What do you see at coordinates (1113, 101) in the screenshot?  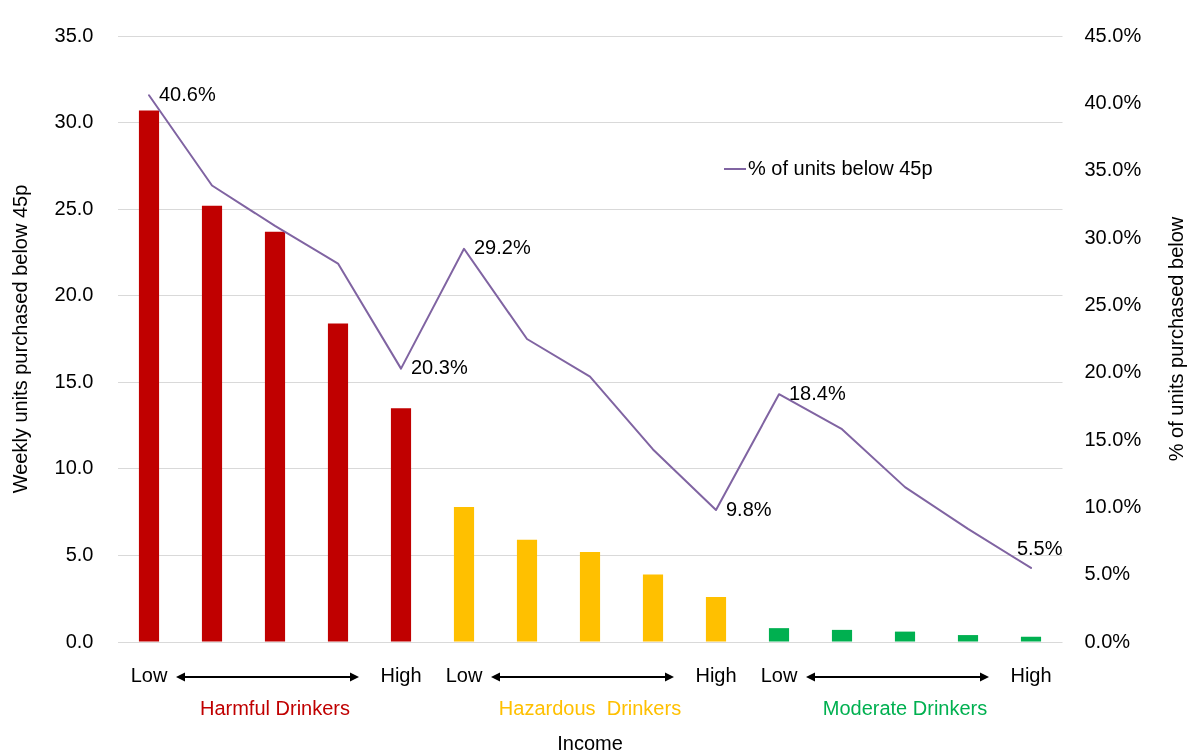 I see `y2-tick-label: 40.0%` at bounding box center [1113, 101].